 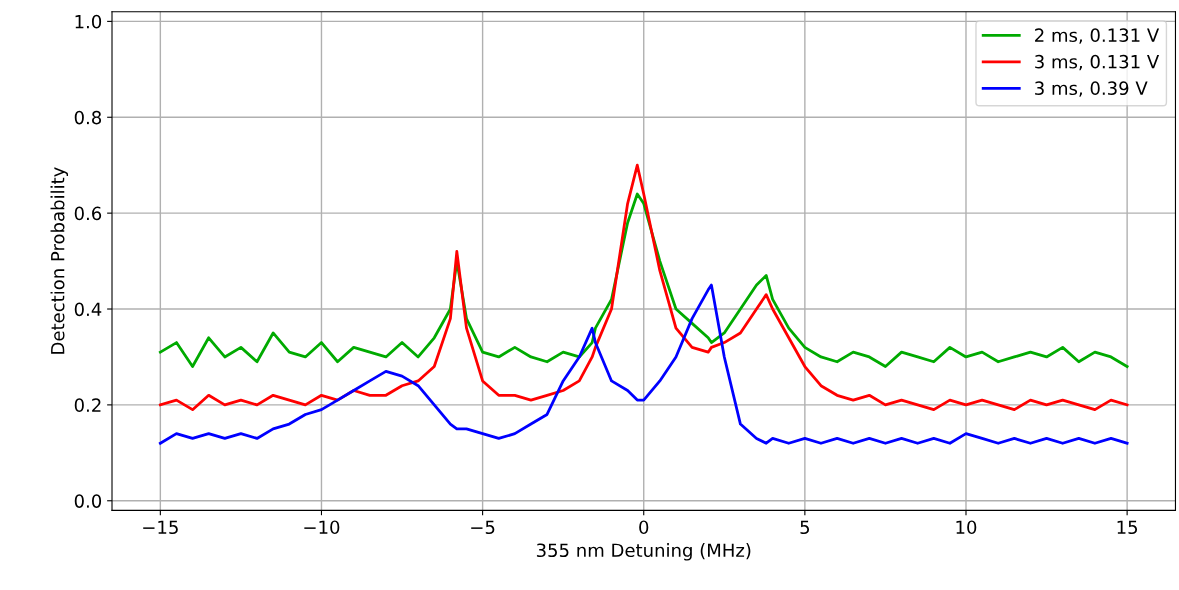 What do you see at coordinates (1097, 62) in the screenshot?
I see `legend-label: 3 ms, 0.131 V` at bounding box center [1097, 62].